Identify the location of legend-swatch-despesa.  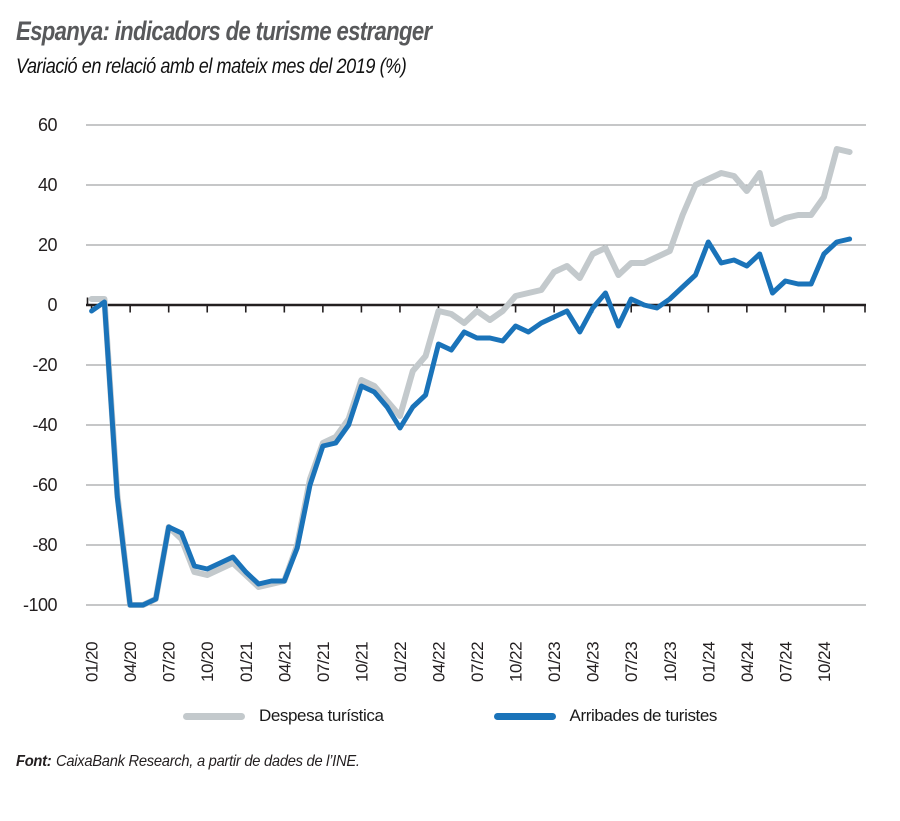
(213, 716).